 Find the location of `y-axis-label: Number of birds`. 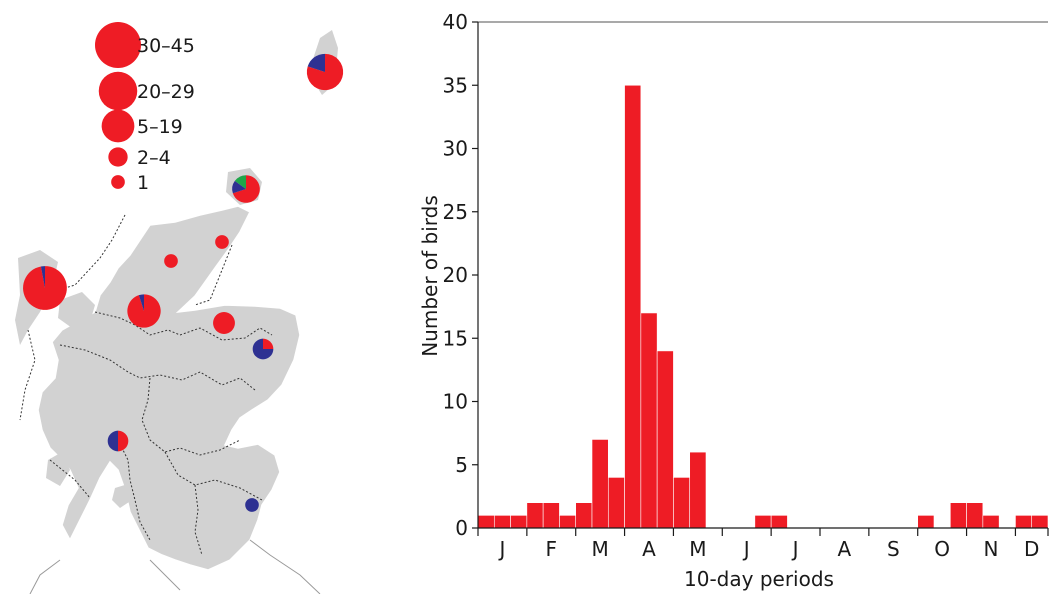

y-axis-label: Number of birds is located at coordinates (430, 276).